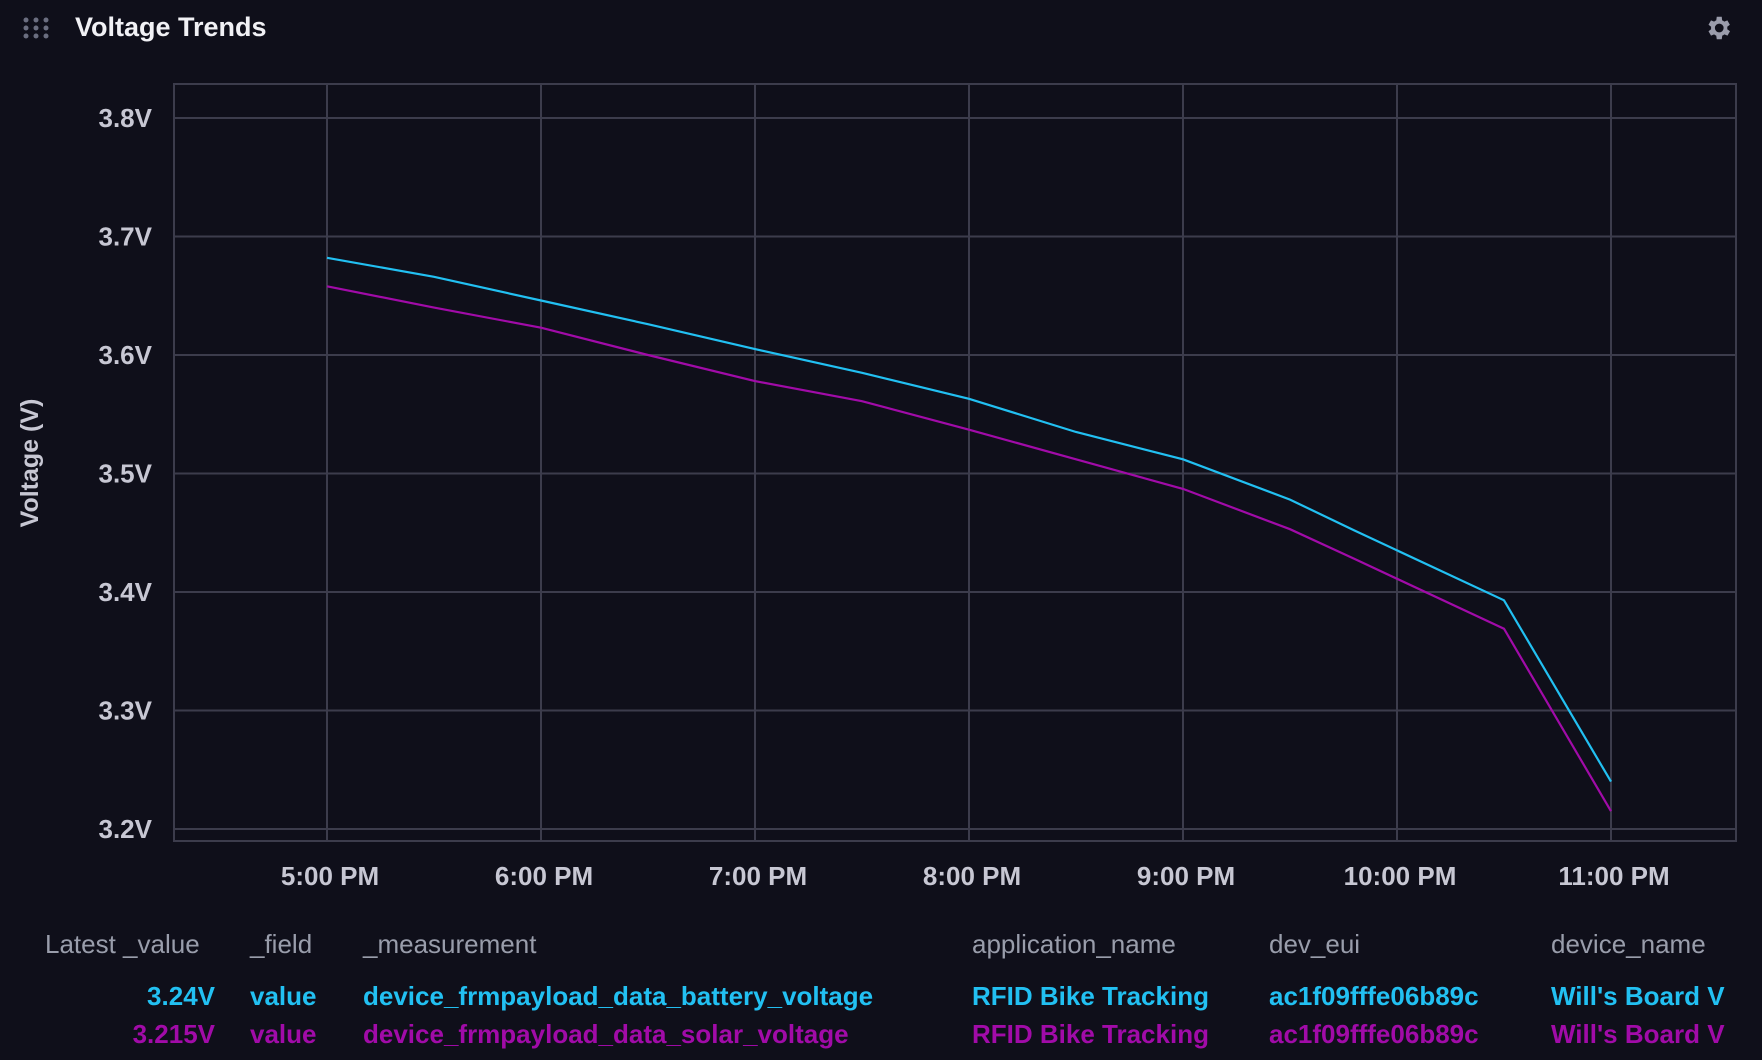 The image size is (1762, 1060). What do you see at coordinates (281, 944) in the screenshot?
I see `legend-header: _field` at bounding box center [281, 944].